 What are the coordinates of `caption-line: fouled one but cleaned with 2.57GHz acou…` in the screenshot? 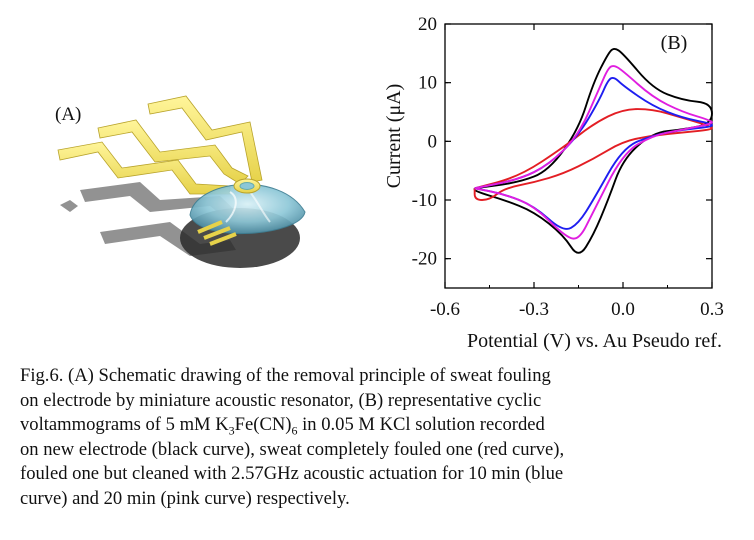 It's located at (292, 473).